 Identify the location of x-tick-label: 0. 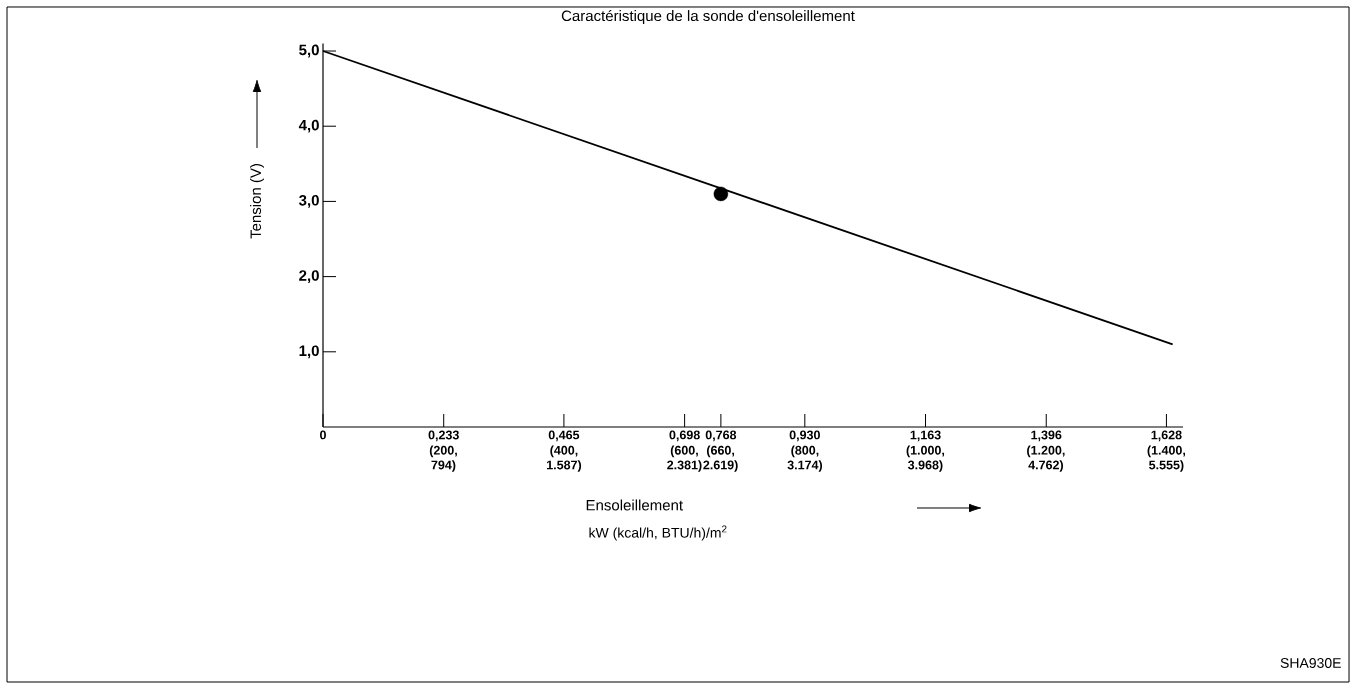
(323, 435).